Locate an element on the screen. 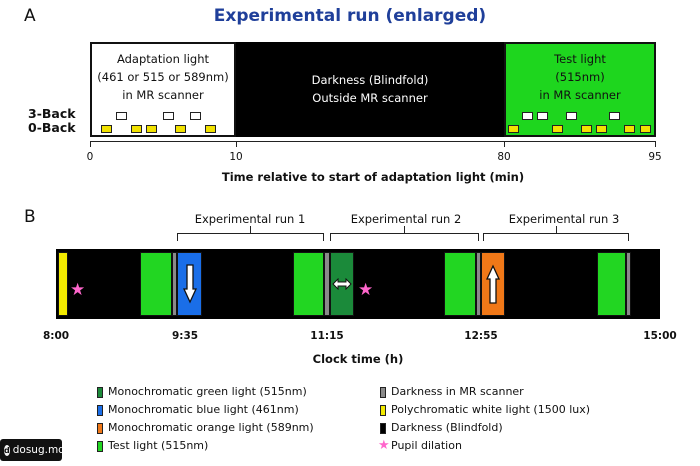 This screenshot has width=700, height=466. zero-back-label: 0-Back is located at coordinates (52, 127).